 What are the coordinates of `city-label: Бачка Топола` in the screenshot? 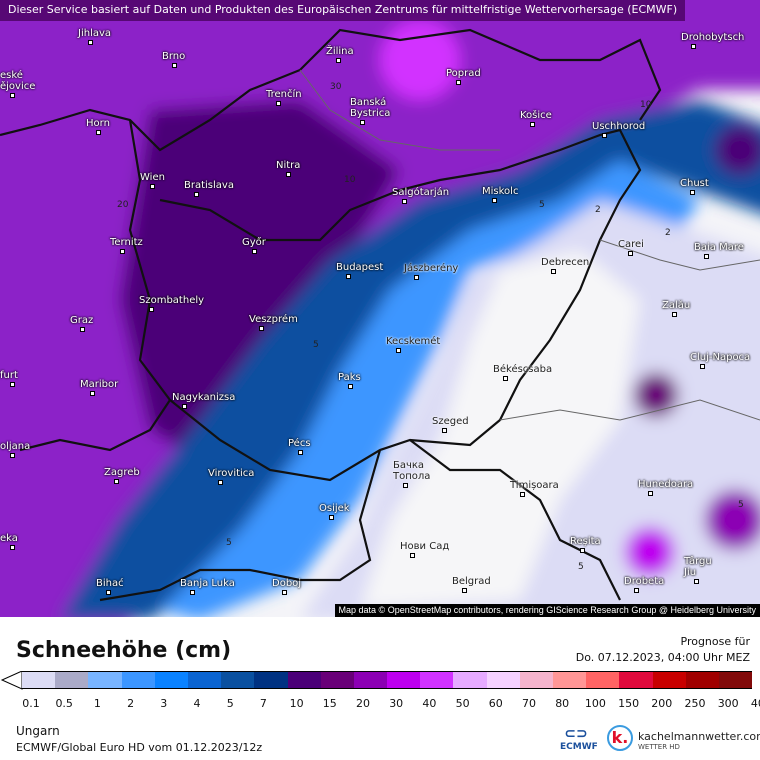 It's located at (412, 471).